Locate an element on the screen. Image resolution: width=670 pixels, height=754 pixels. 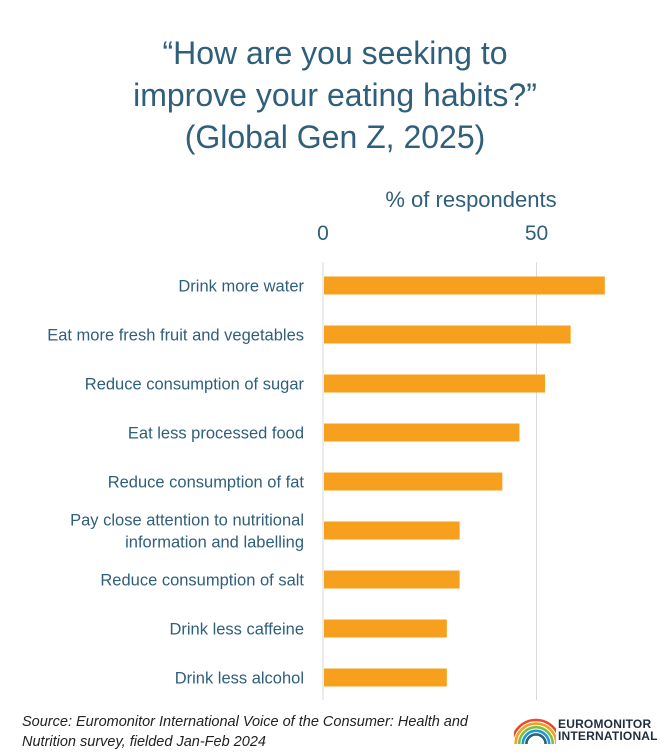
category-label-line: Reduce consumption of salt is located at coordinates (202, 581).